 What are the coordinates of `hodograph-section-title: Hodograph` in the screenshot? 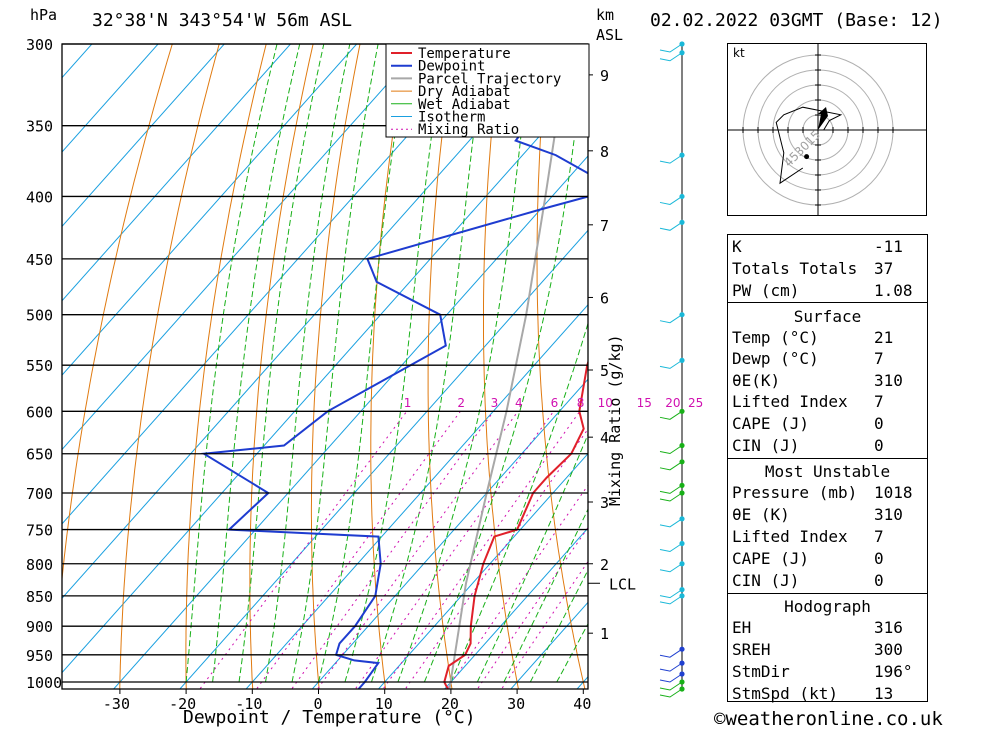 It's located at (827, 606).